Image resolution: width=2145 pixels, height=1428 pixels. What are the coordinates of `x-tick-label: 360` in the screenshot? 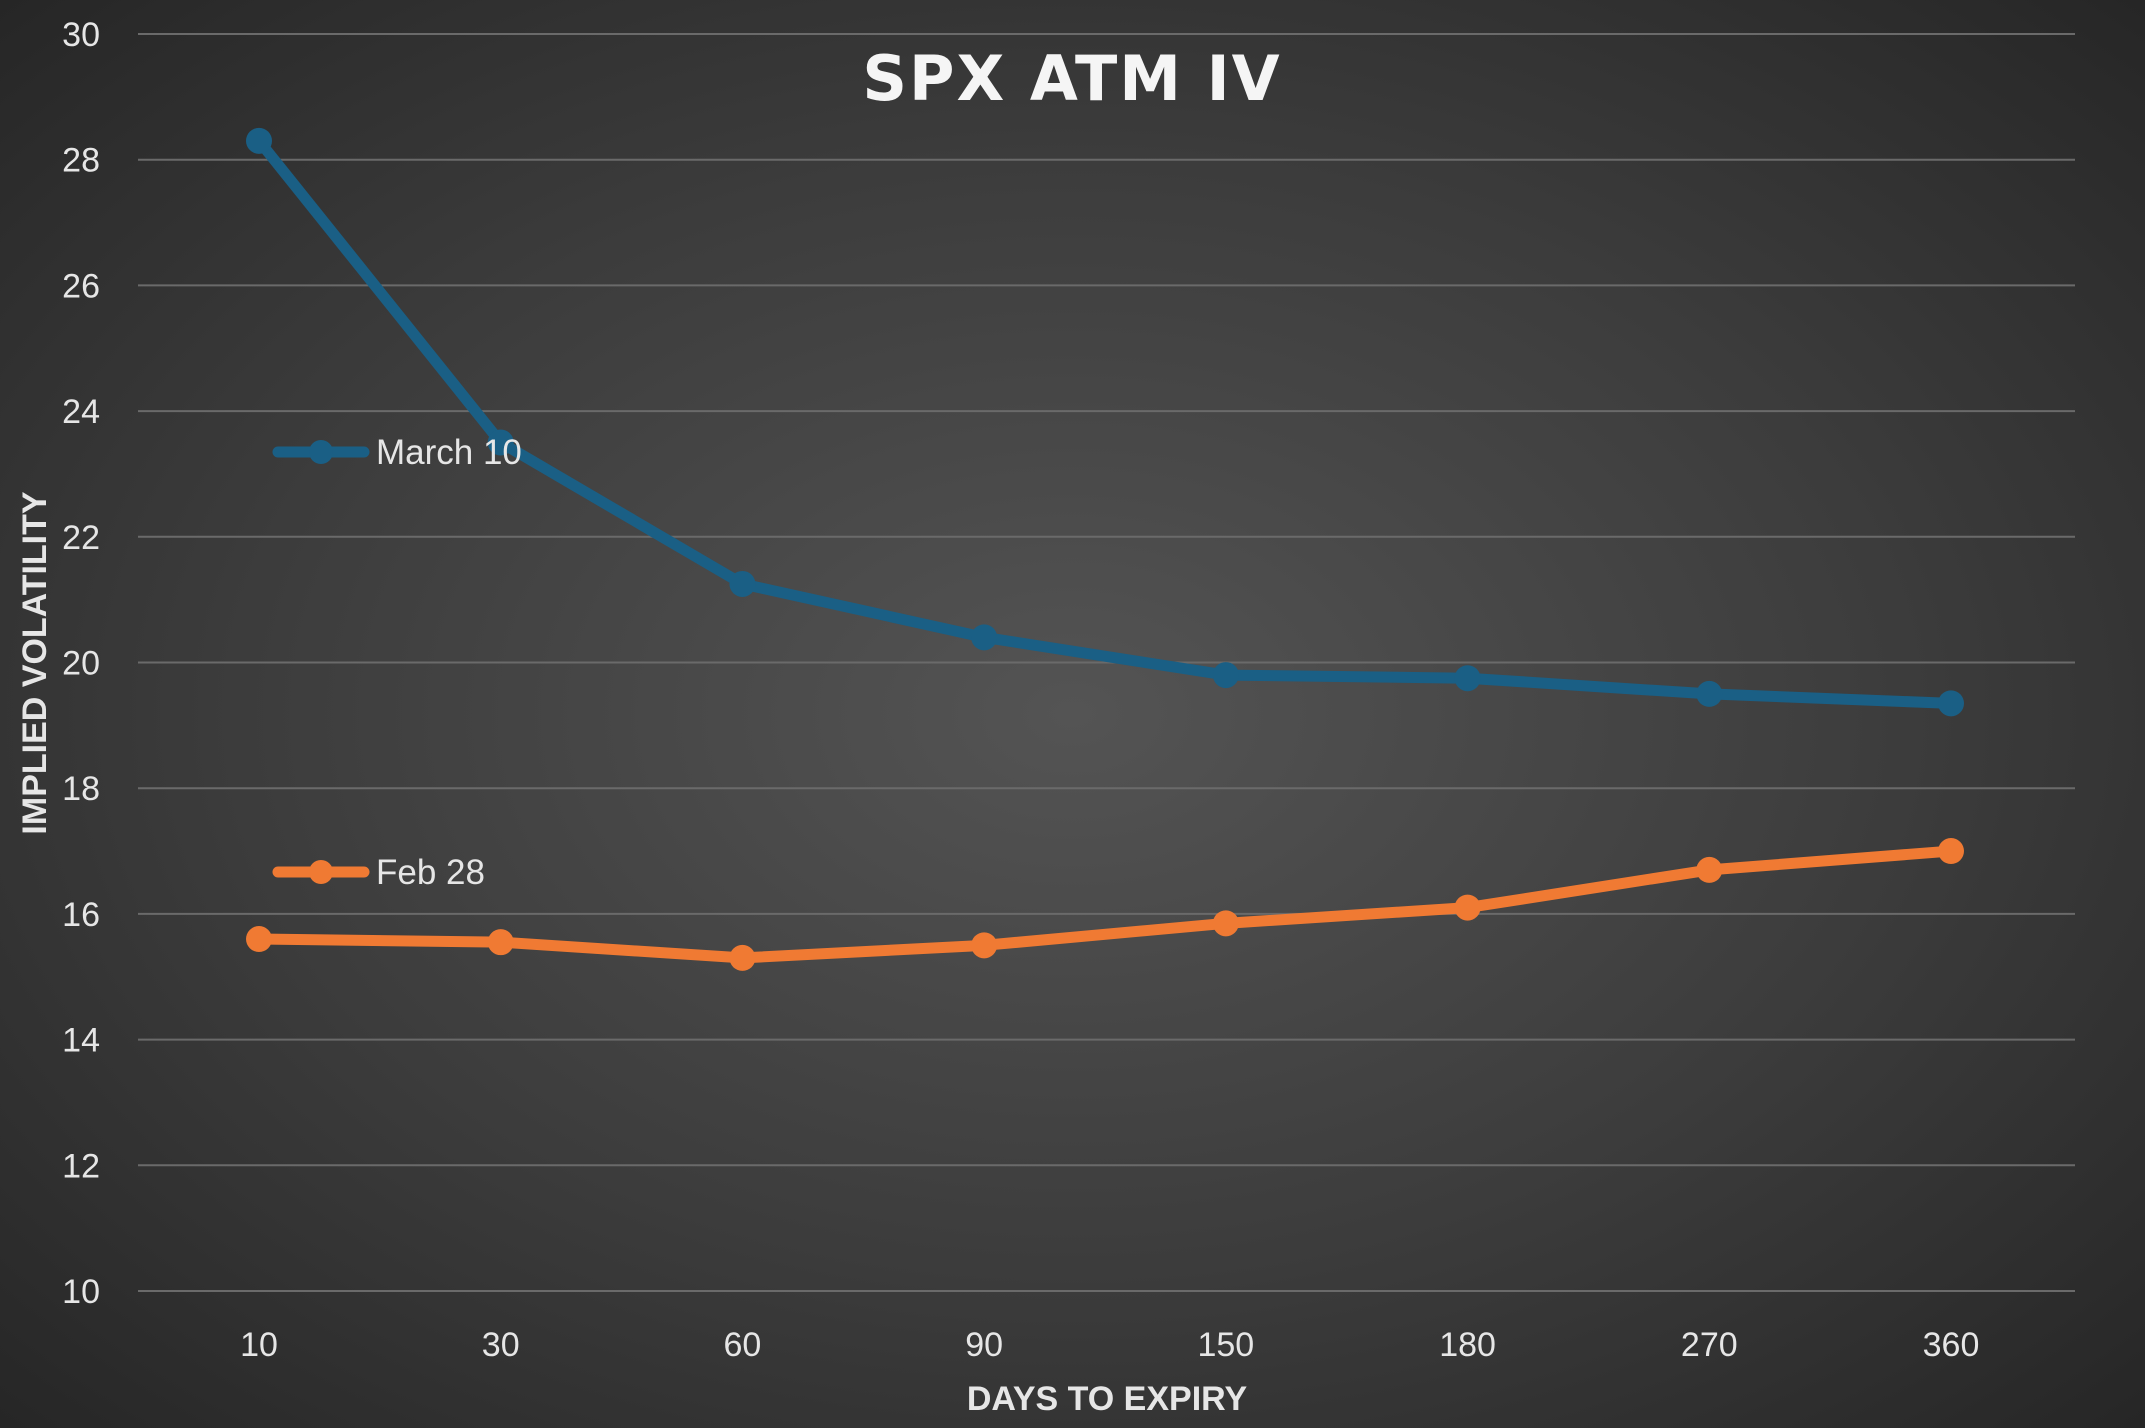 It's located at (1951, 1345).